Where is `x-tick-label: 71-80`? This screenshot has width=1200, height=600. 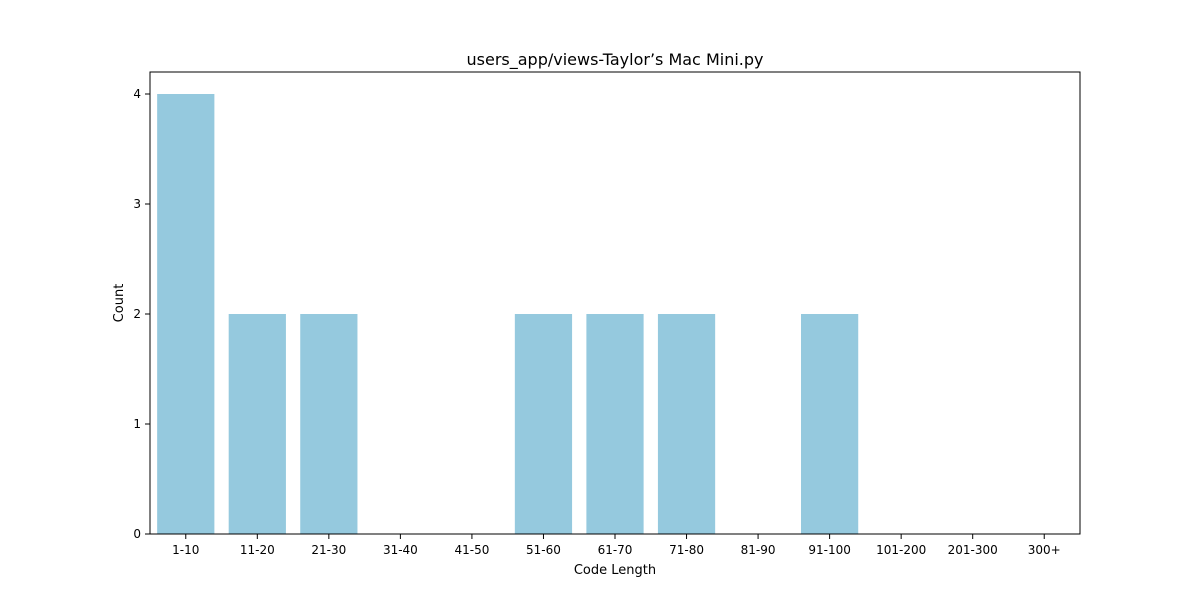
x-tick-label: 71-80 is located at coordinates (686, 550).